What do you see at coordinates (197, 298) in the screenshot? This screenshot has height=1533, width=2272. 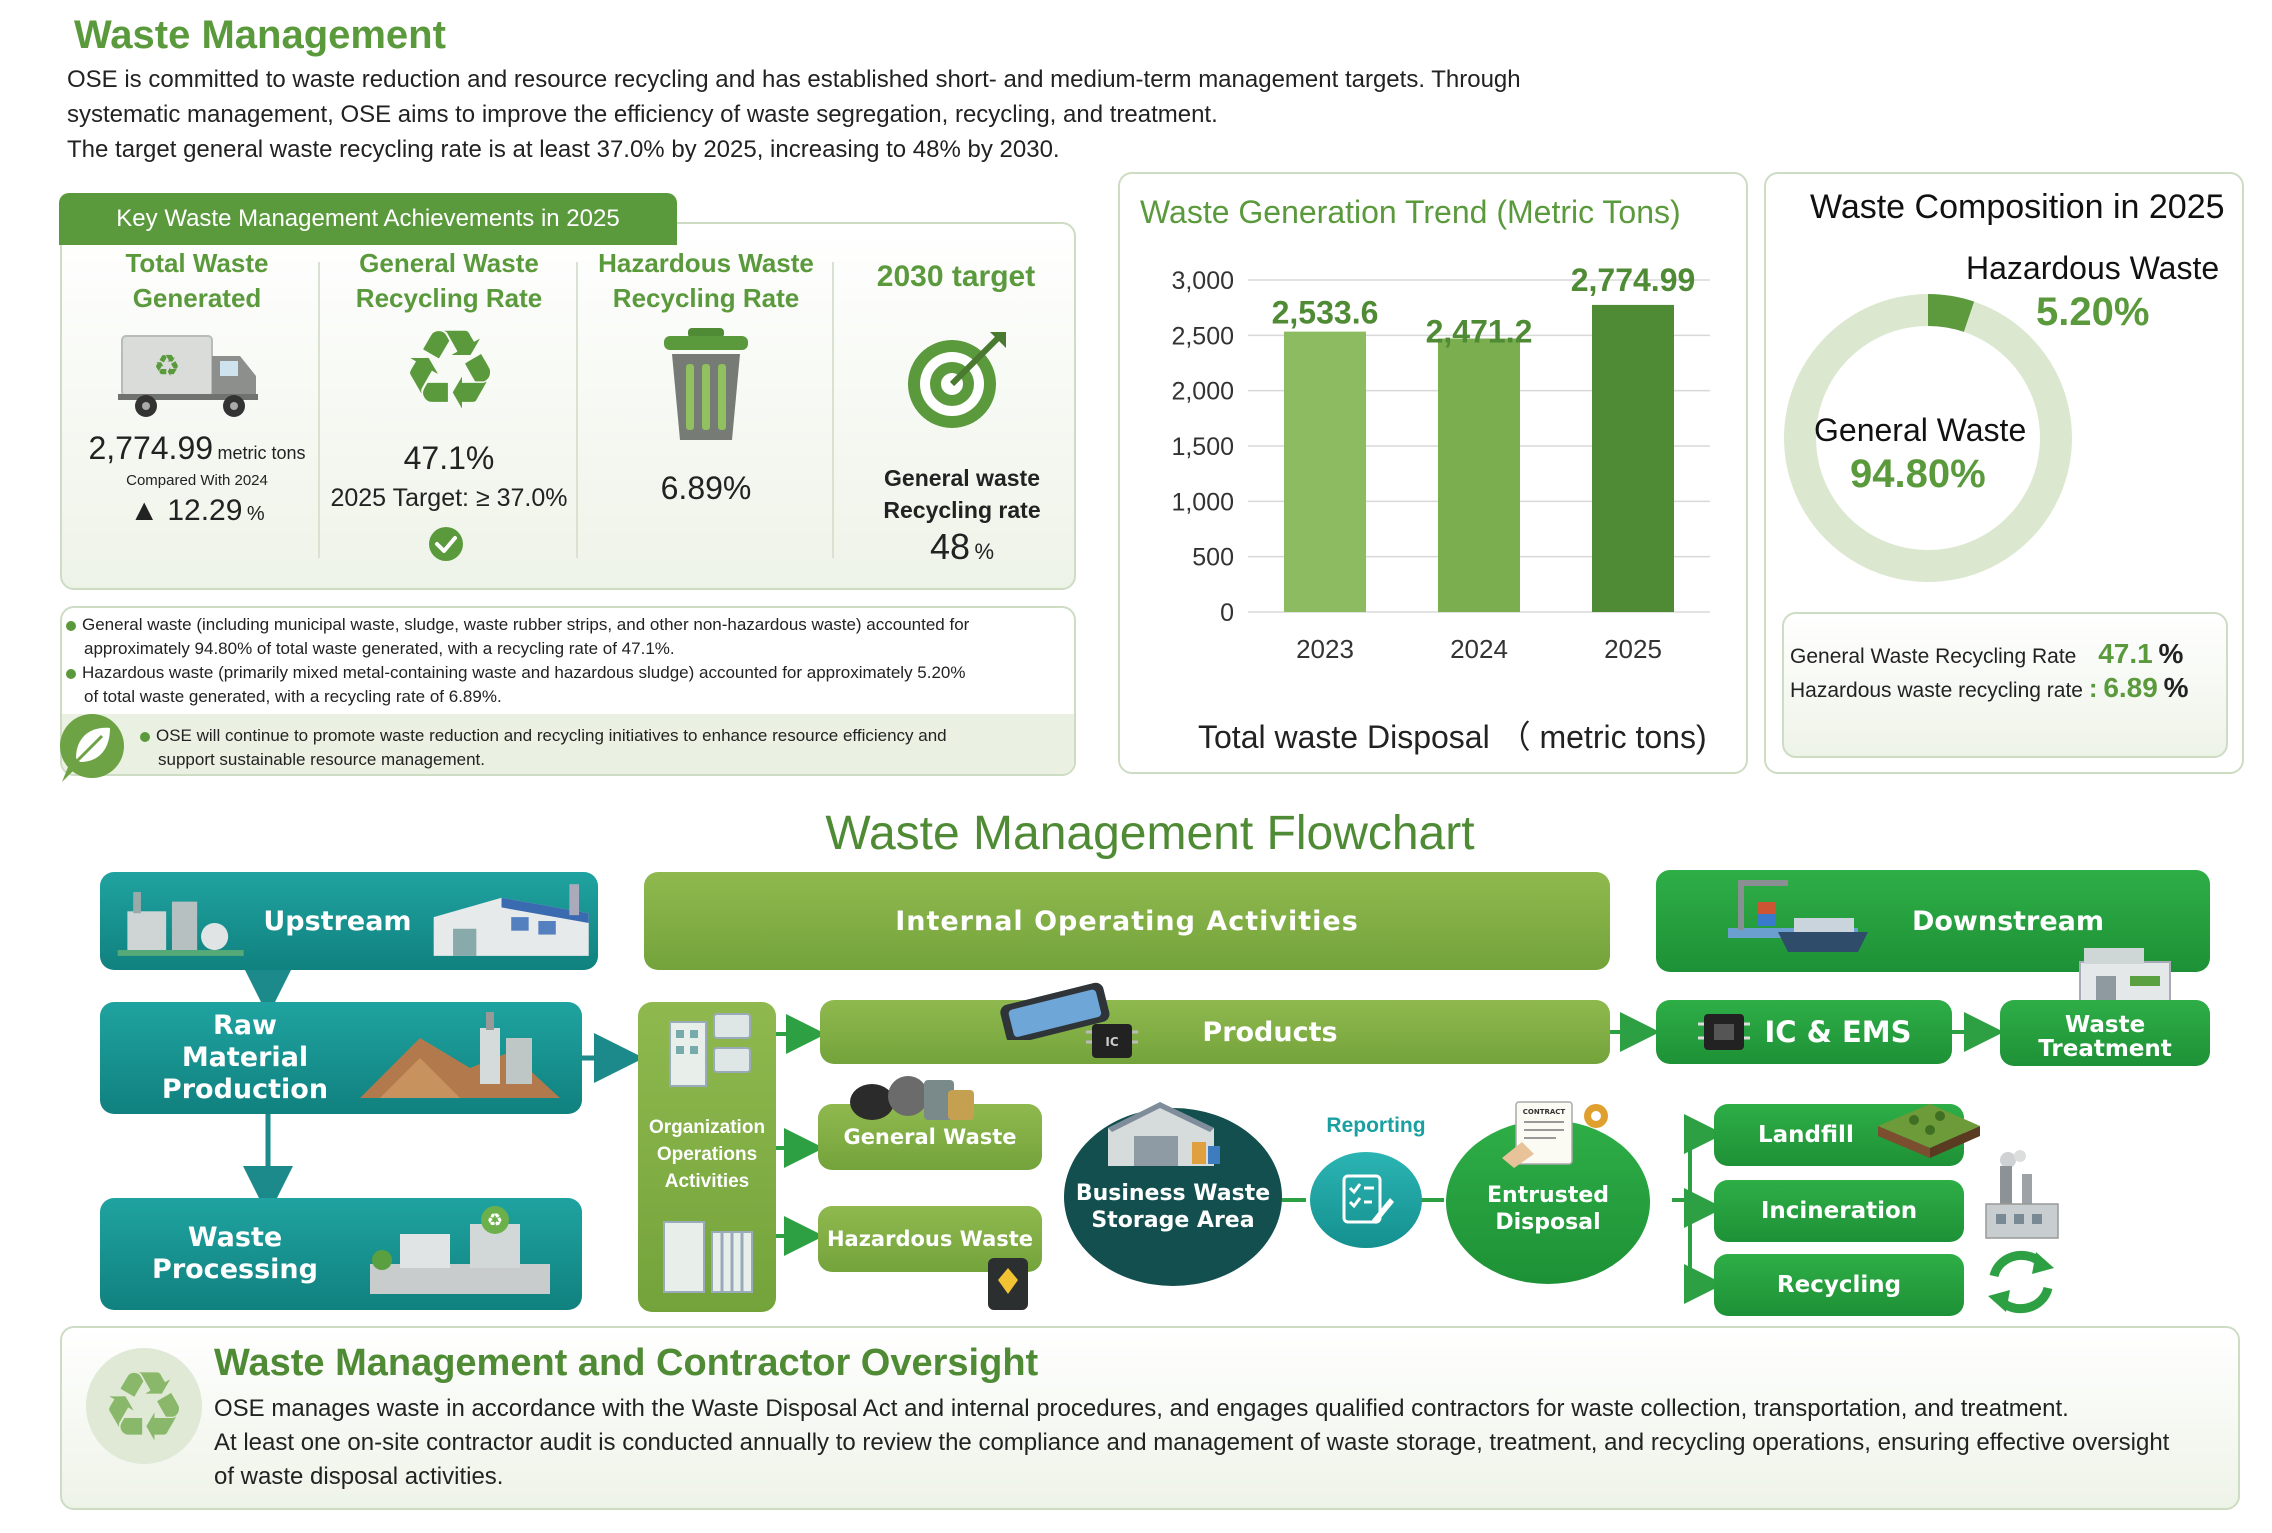 I see `title-line: Generated` at bounding box center [197, 298].